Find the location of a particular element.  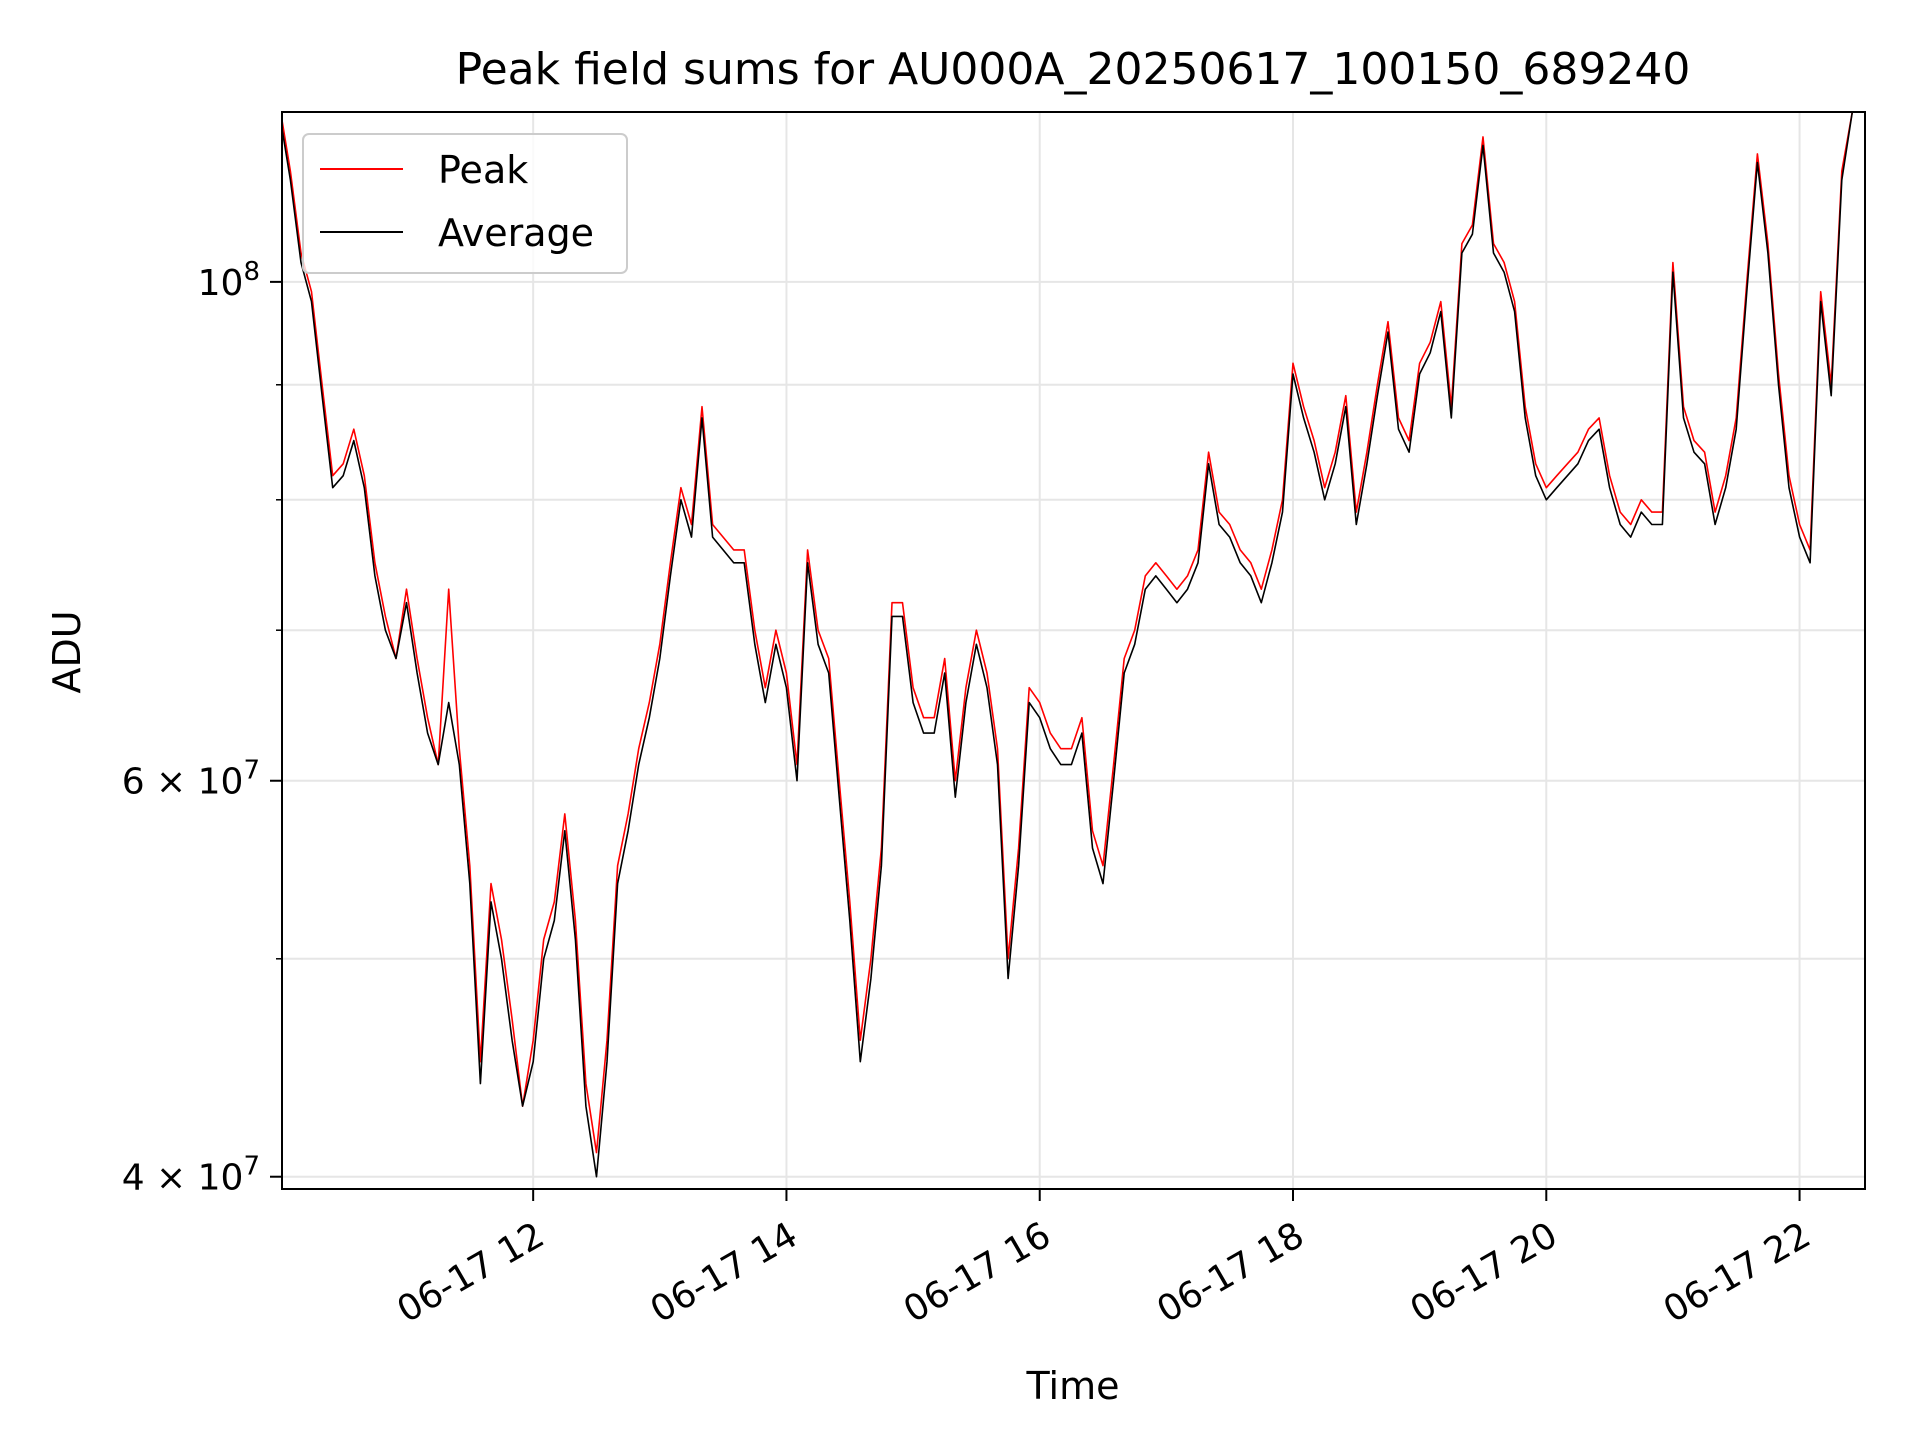

x-axis-label: Time is located at coordinates (1073, 1386).